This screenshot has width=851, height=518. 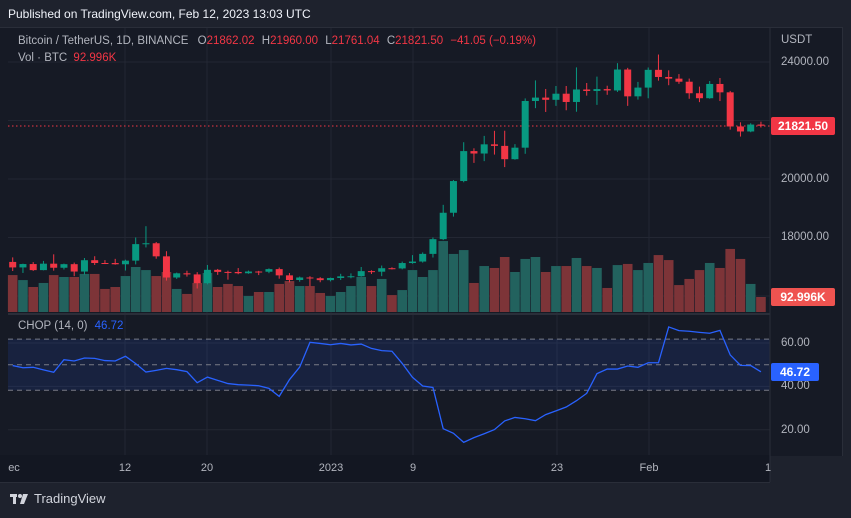 What do you see at coordinates (67, 58) in the screenshot?
I see `volume-legend: Vol · BTC 92.996K` at bounding box center [67, 58].